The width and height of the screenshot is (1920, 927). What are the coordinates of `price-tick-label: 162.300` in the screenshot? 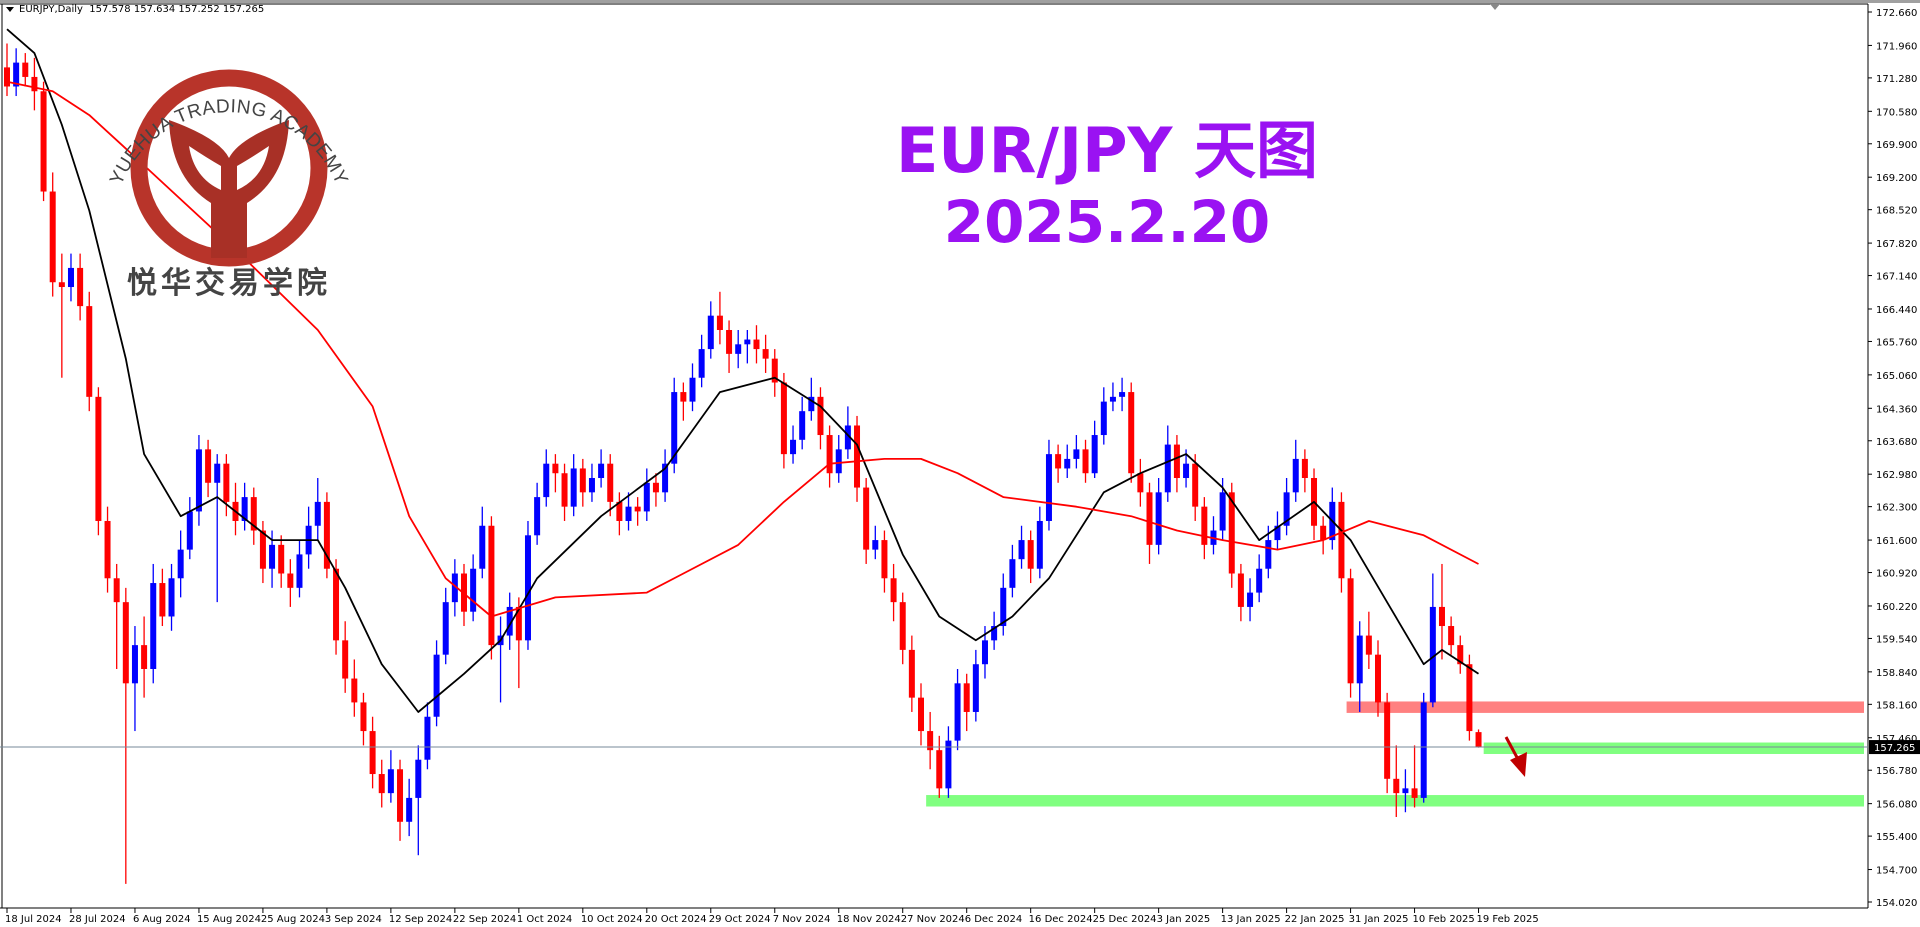 It's located at (1896, 508).